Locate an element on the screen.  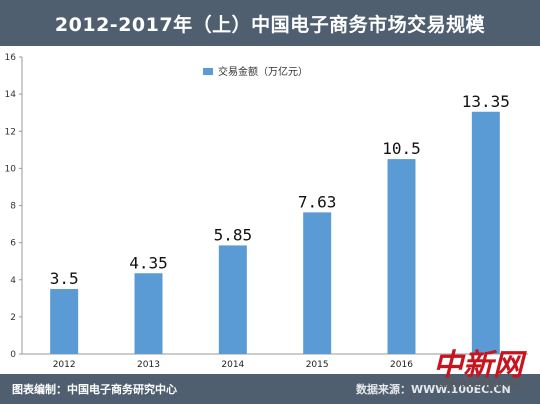
y-tick-label: 10 is located at coordinates (11, 169).